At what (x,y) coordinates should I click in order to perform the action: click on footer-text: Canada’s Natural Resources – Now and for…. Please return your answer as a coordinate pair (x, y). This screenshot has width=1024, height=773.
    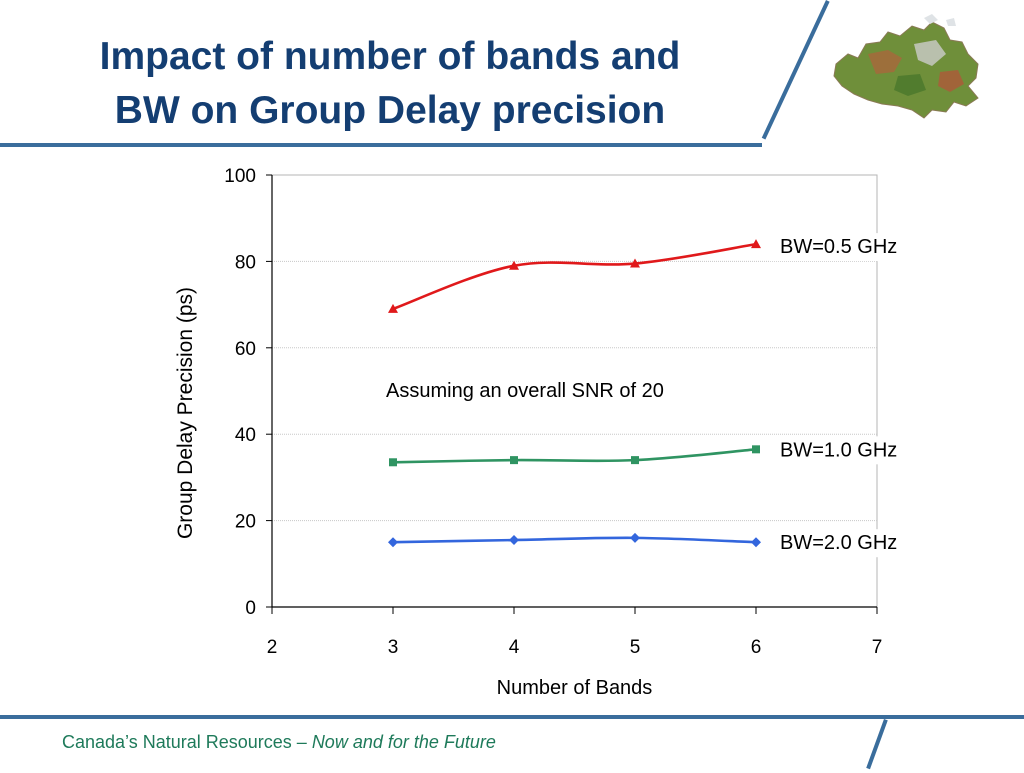
    Looking at the image, I should click on (279, 742).